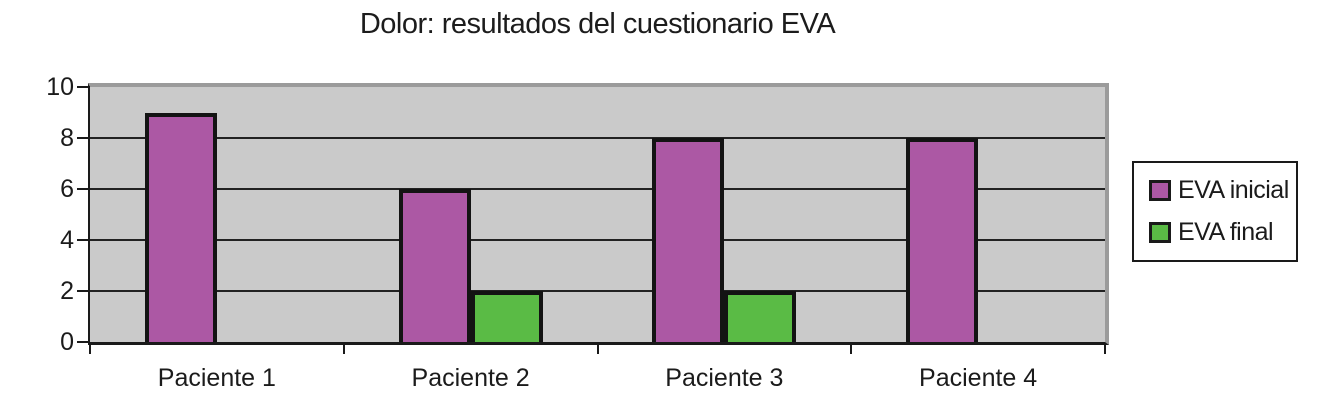 This screenshot has height=416, width=1325. Describe the element at coordinates (67, 342) in the screenshot. I see `y-axis-label-0: 0` at that location.